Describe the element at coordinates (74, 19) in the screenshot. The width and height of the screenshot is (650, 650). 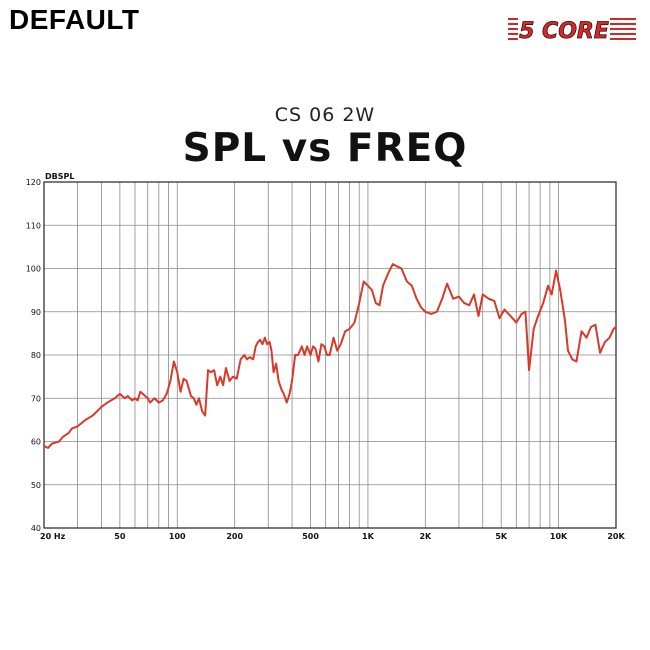
I see `corner-label: DEFAULT` at that location.